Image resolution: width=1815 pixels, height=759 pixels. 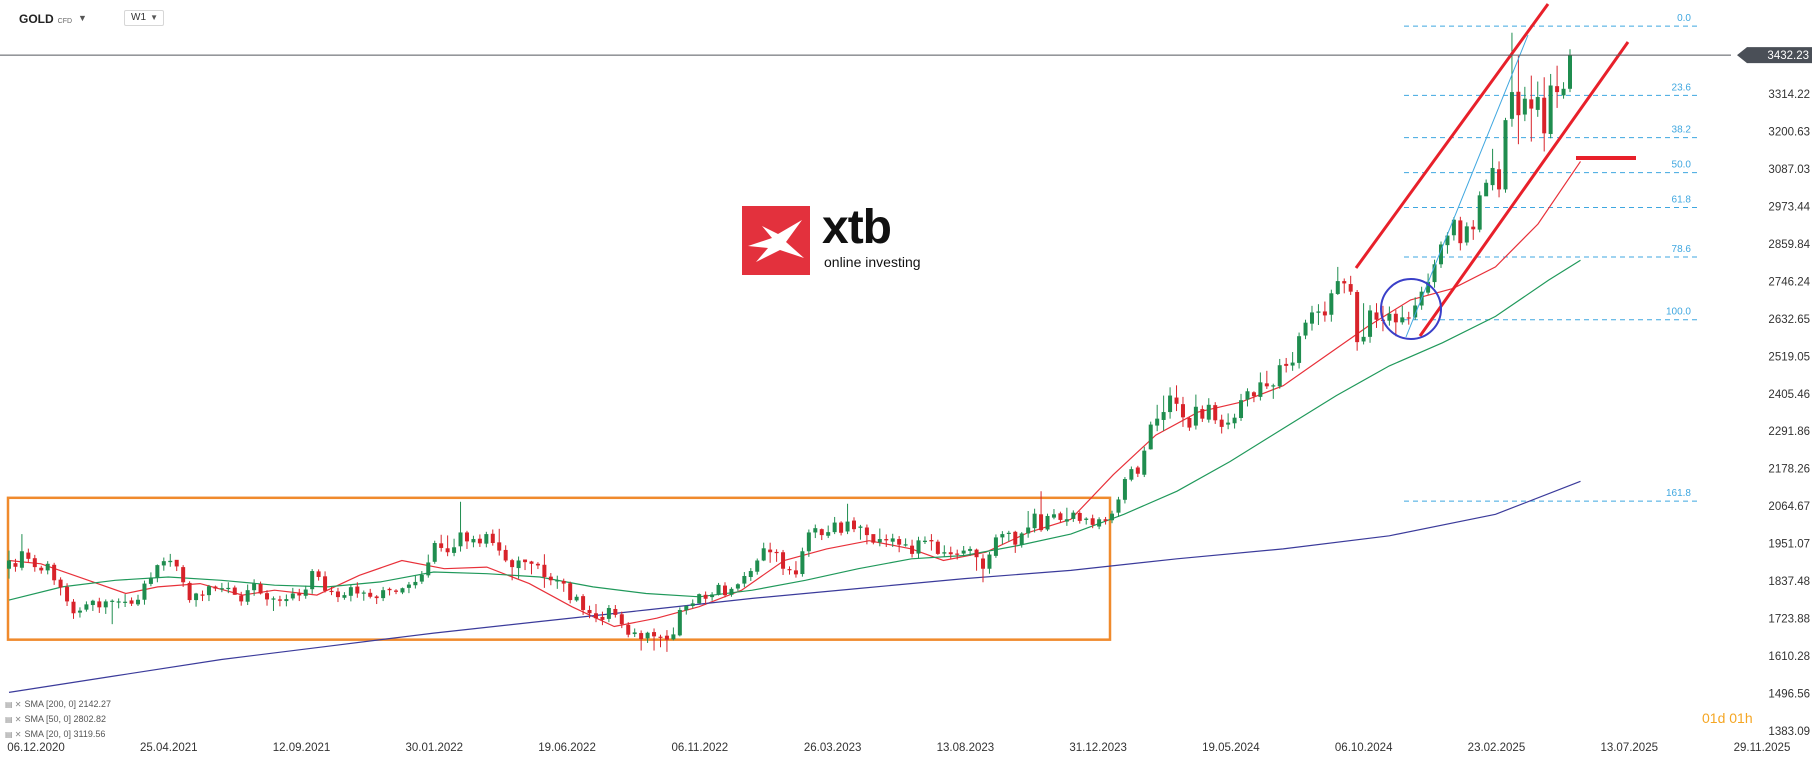 What do you see at coordinates (776, 240) in the screenshot?
I see `xtb-logo-icon` at bounding box center [776, 240].